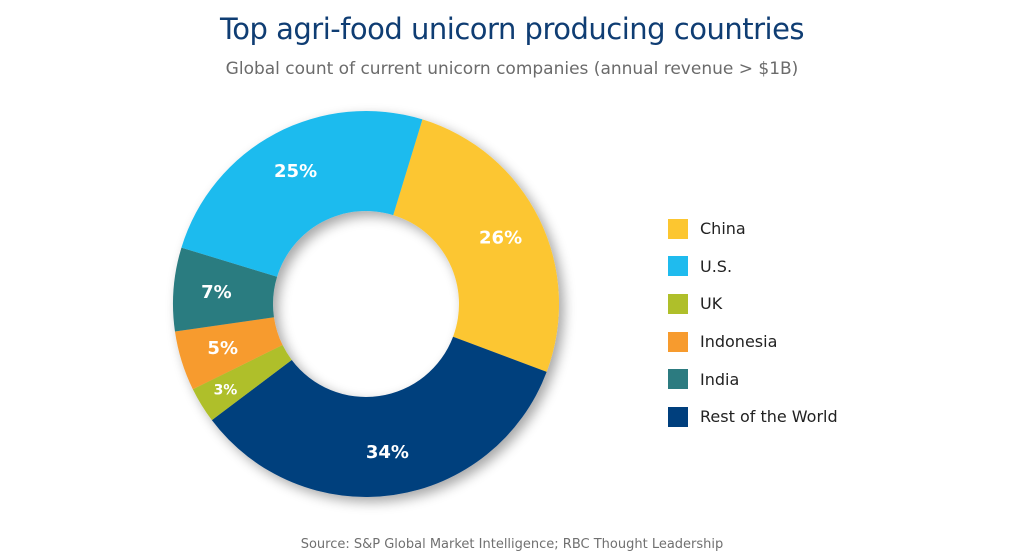 The width and height of the screenshot is (1024, 559). I want to click on donut-slice-indonesia, so click(228, 353).